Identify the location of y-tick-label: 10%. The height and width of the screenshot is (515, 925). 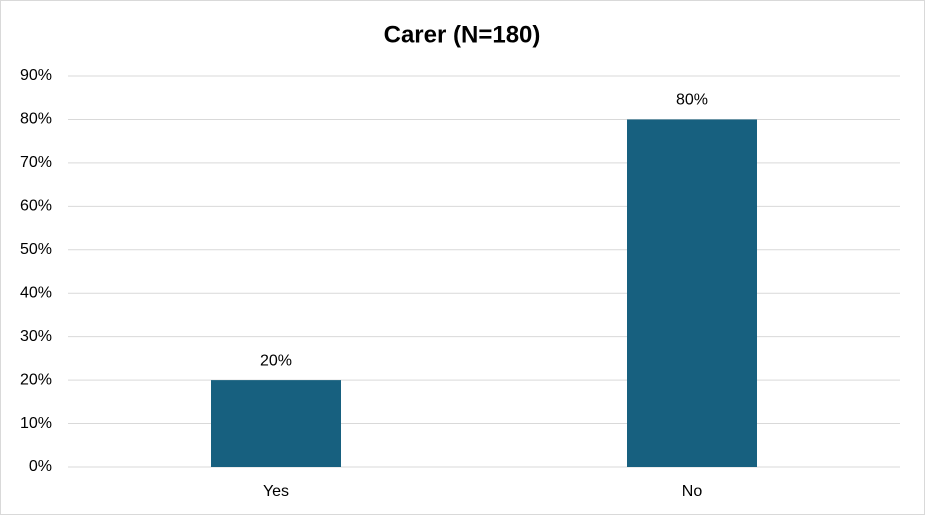
(36, 423).